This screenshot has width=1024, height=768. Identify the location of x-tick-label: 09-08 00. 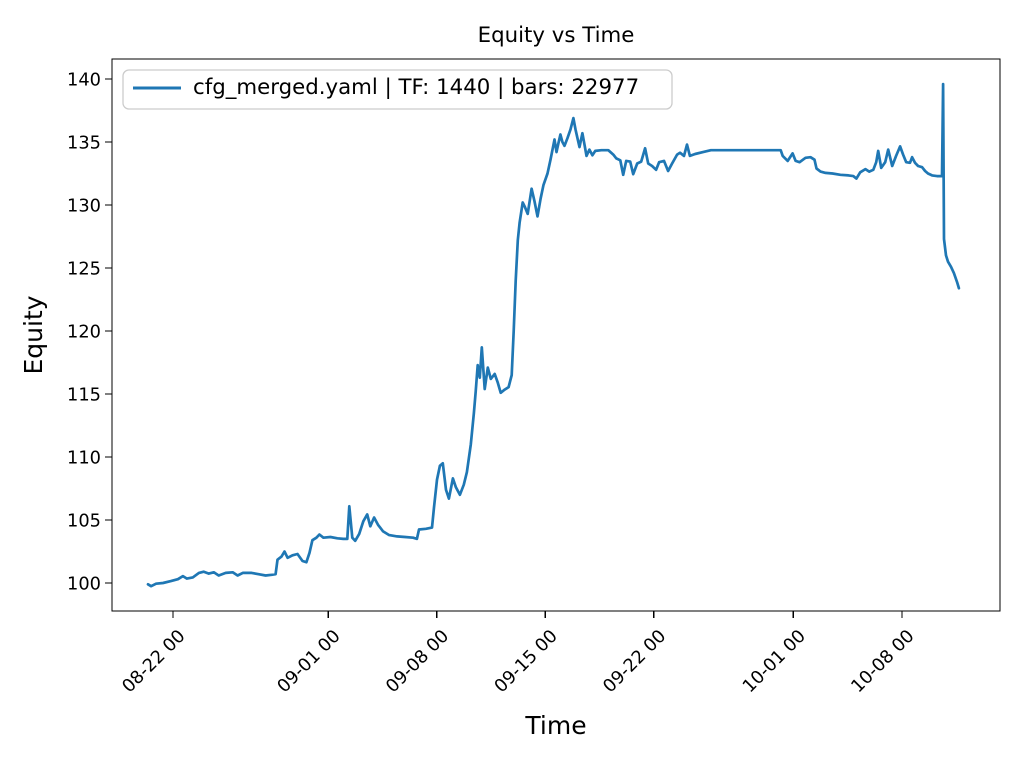
(417, 661).